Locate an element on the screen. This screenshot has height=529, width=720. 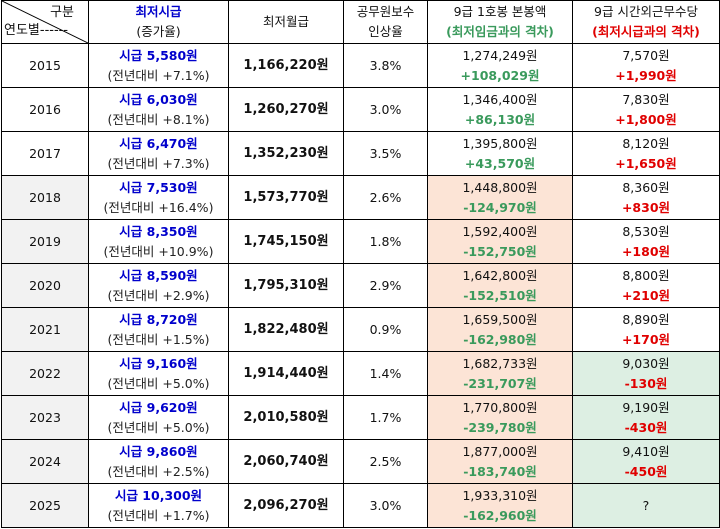
grade9-base-pay: 1,448,800원 is located at coordinates (500, 187).